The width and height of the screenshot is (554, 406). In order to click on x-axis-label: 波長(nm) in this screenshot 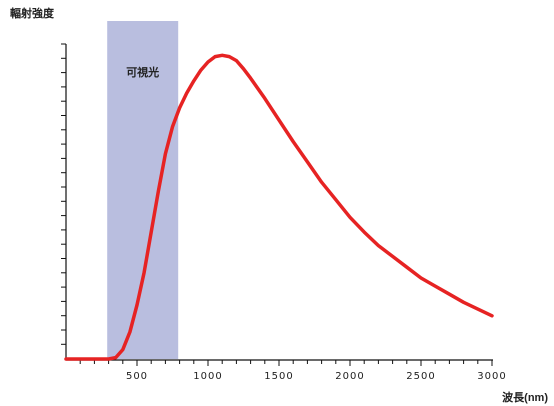, I will do `click(525, 397)`.